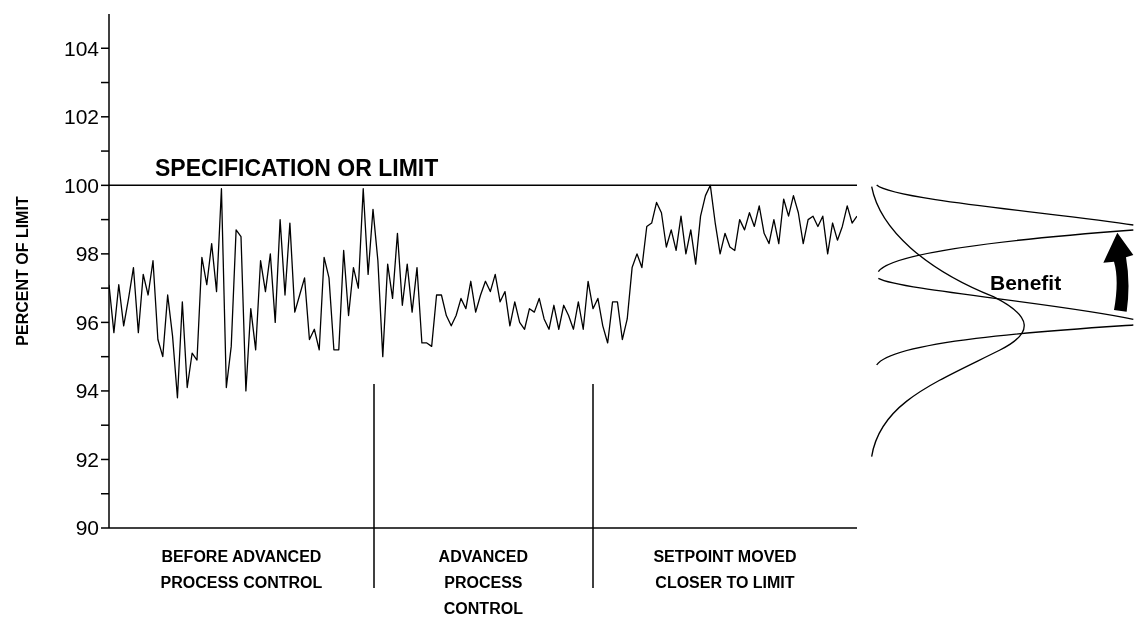 The height and width of the screenshot is (627, 1134). Describe the element at coordinates (1026, 283) in the screenshot. I see `text: Benefit` at that location.